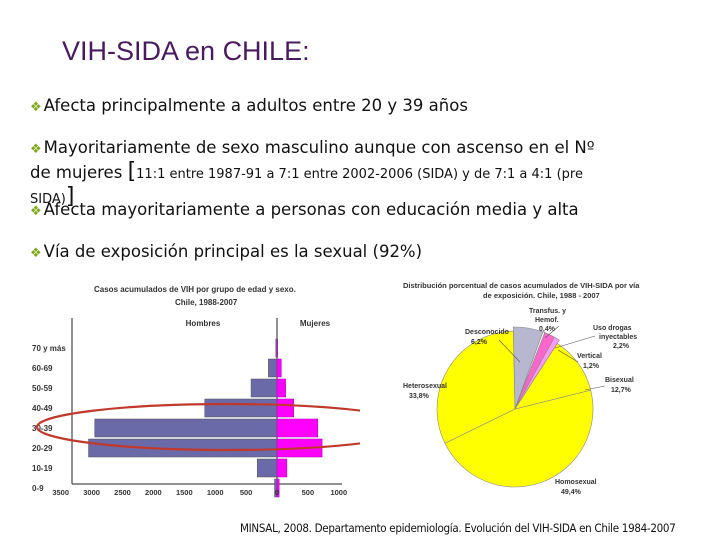  What do you see at coordinates (132, 171) in the screenshot?
I see `bracket-open: [` at bounding box center [132, 171].